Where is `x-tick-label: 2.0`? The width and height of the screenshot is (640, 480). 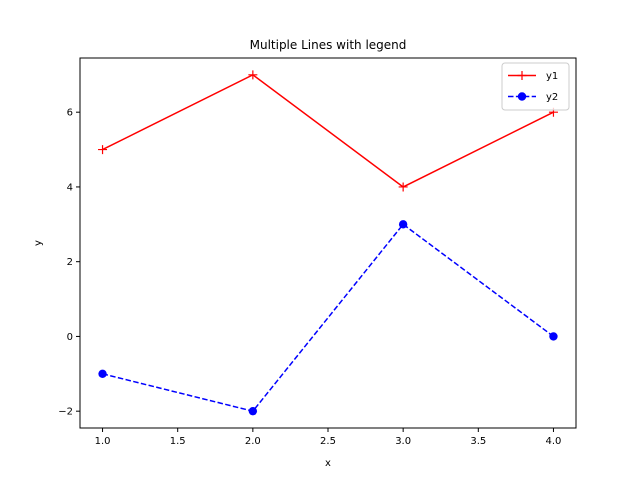 x-tick-label: 2.0 is located at coordinates (253, 441).